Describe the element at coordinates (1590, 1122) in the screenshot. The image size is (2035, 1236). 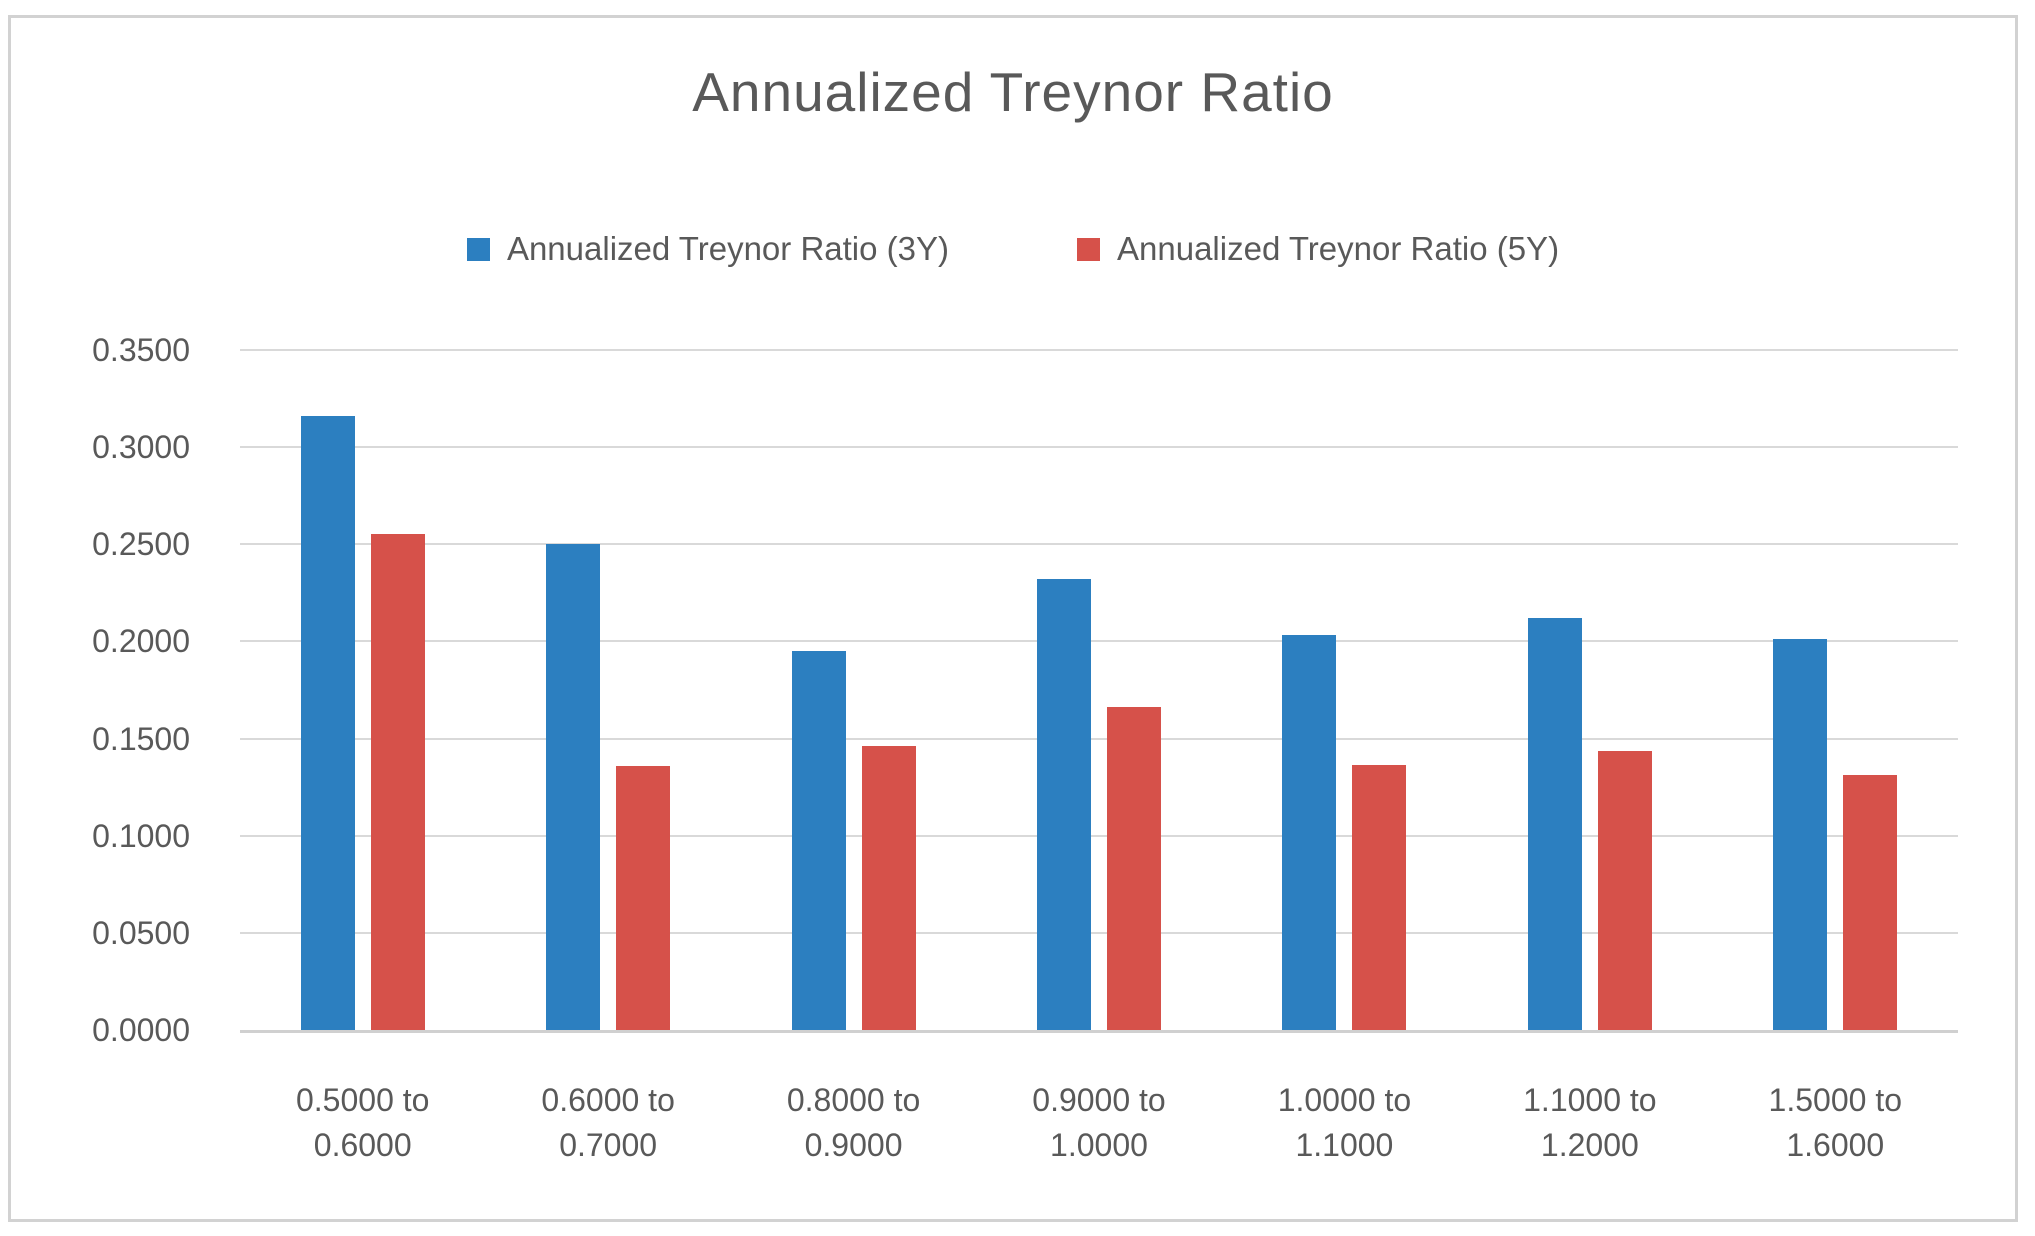
I see `x-axis-category-label: 1.1000 to 1.2000` at that location.